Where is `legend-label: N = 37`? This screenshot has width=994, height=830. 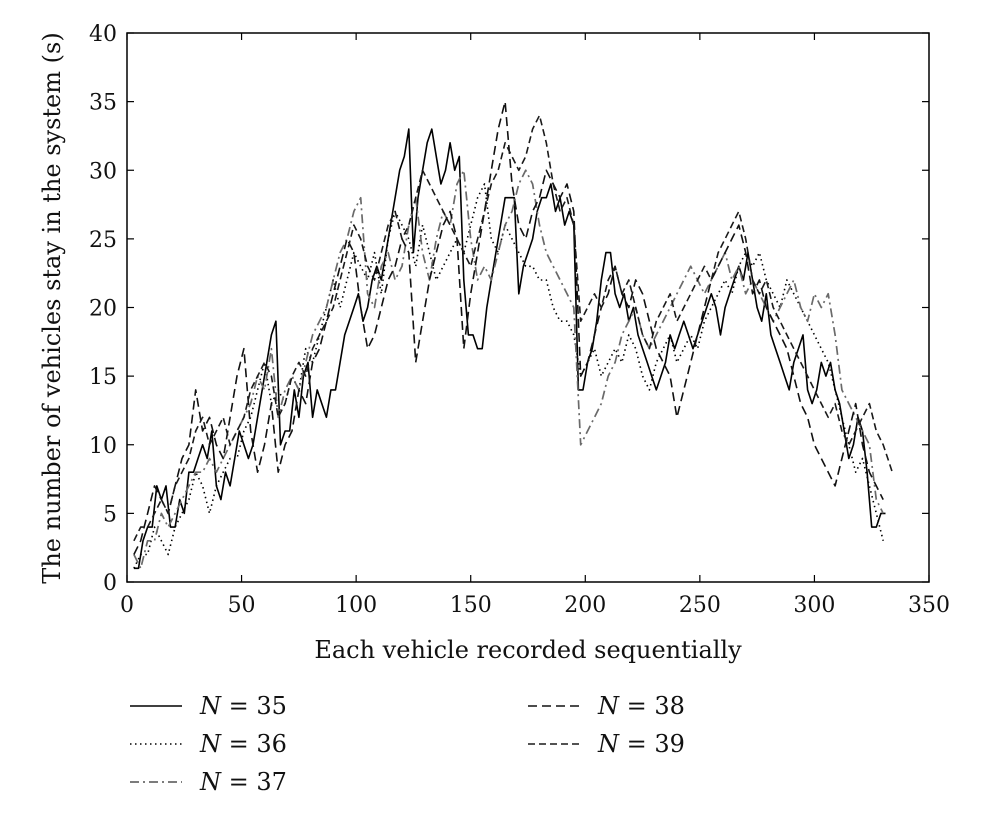
legend-label: N = 37 is located at coordinates (243, 782).